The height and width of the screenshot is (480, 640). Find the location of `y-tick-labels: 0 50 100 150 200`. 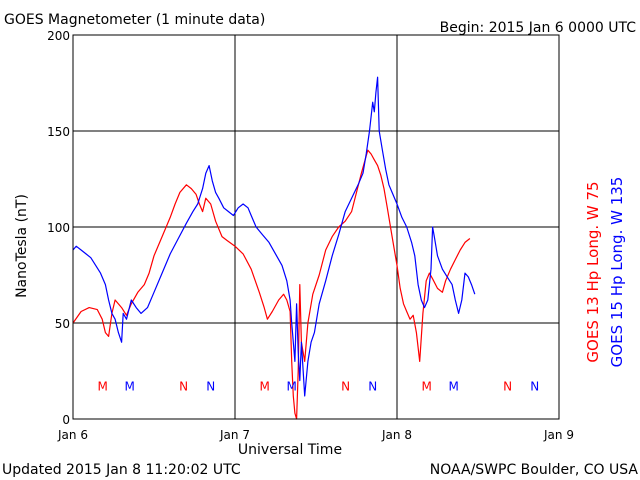

y-tick-labels: 0 50 100 150 200 is located at coordinates (58, 228).